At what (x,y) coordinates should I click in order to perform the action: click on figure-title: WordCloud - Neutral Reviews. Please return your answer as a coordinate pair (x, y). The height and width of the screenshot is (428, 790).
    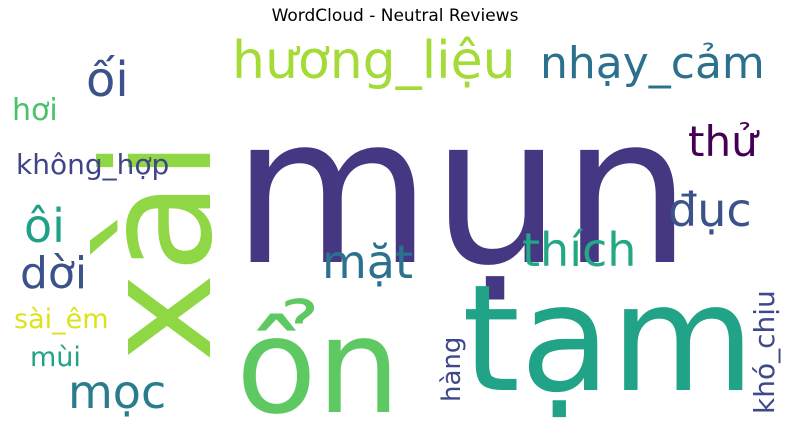
    Looking at the image, I should click on (395, 16).